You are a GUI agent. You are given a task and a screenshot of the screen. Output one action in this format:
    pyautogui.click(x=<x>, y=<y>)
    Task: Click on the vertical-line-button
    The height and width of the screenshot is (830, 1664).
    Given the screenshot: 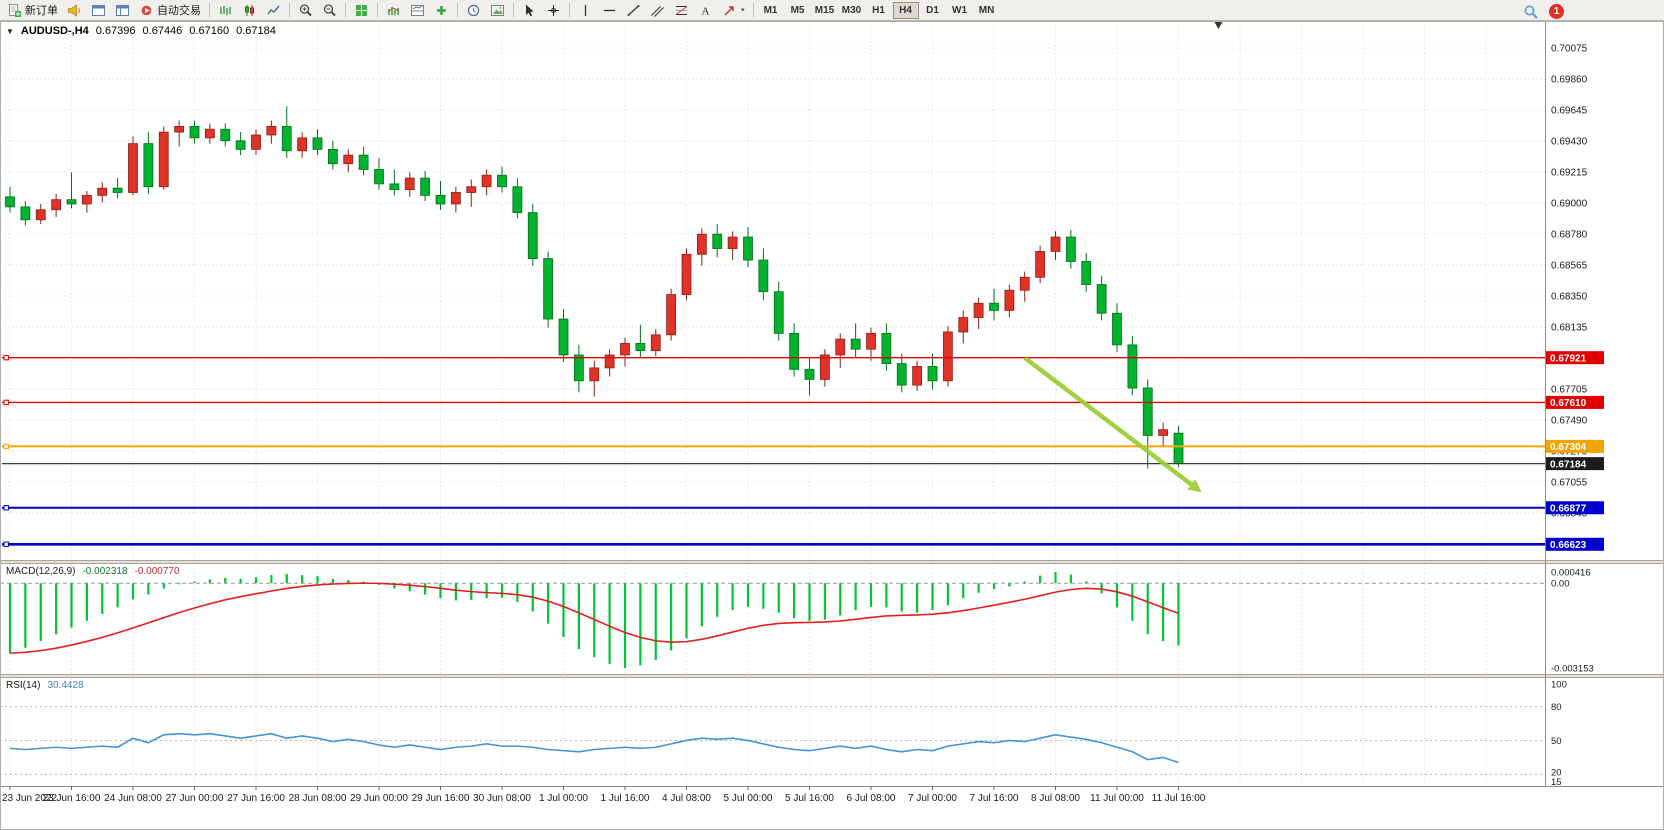 What is the action you would take?
    pyautogui.click(x=585, y=10)
    